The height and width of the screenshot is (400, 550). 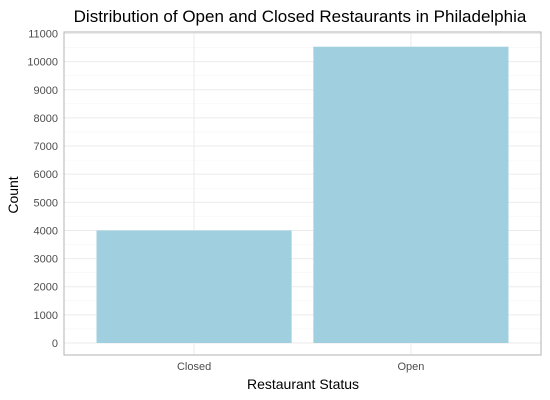 What do you see at coordinates (46, 288) in the screenshot?
I see `y-tick-label: 2000` at bounding box center [46, 288].